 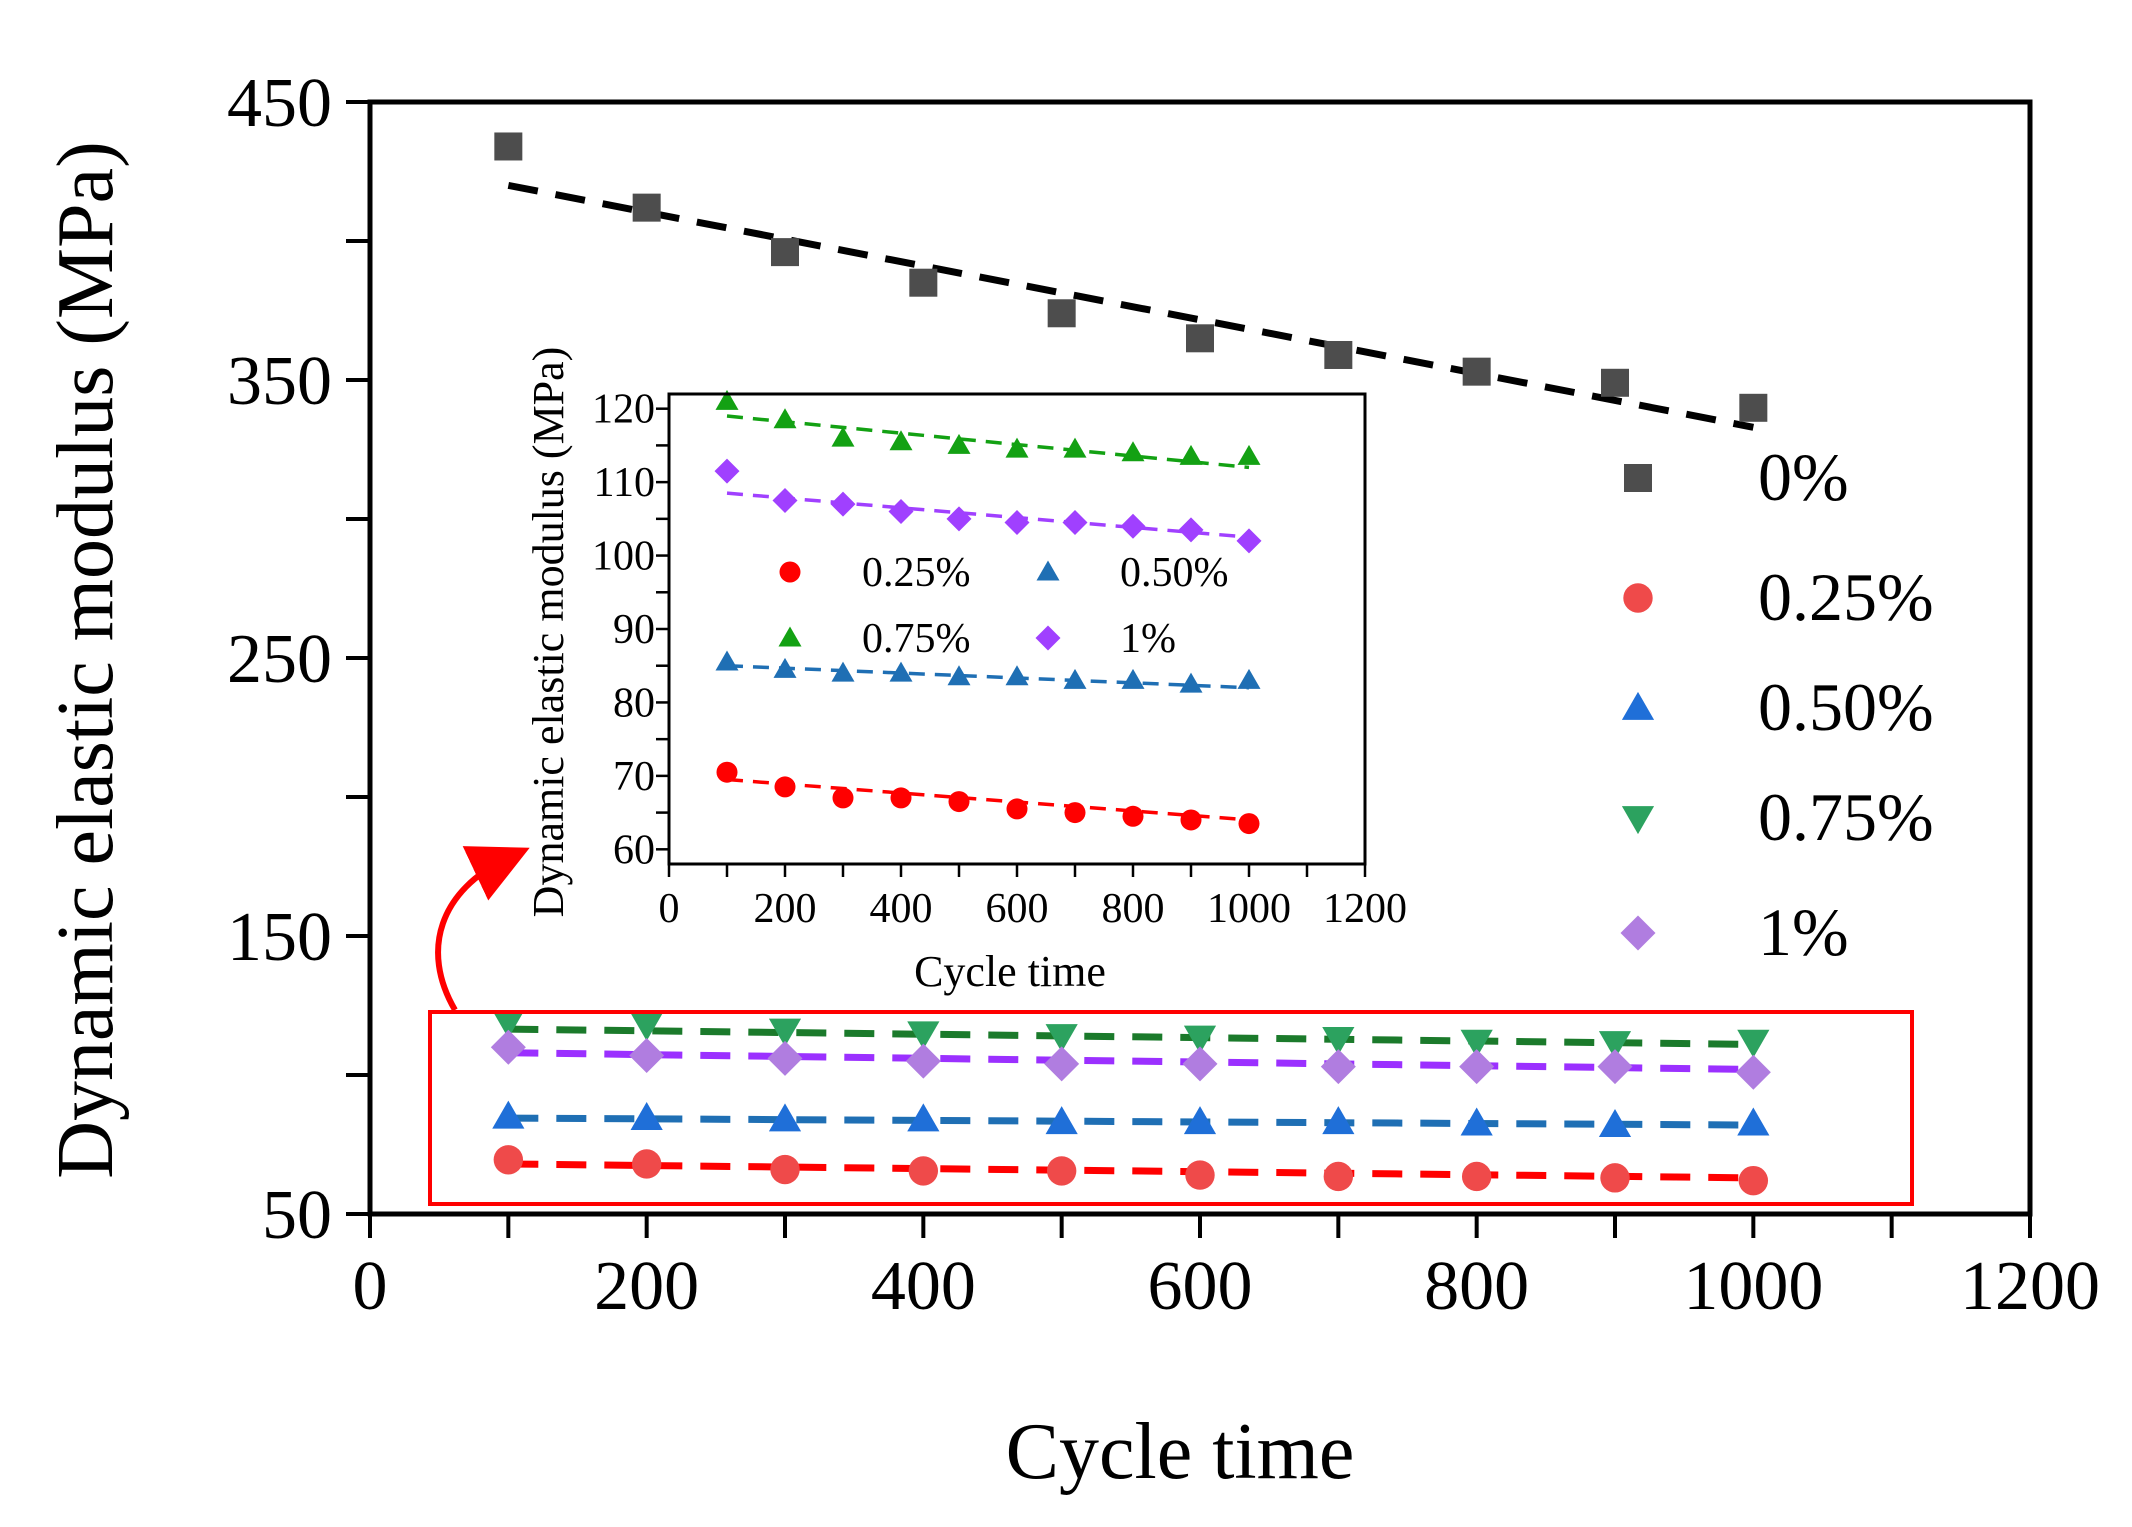 I want to click on inset-y-axis: 60 70 80 90 100 110 120, so click(x=630, y=630).